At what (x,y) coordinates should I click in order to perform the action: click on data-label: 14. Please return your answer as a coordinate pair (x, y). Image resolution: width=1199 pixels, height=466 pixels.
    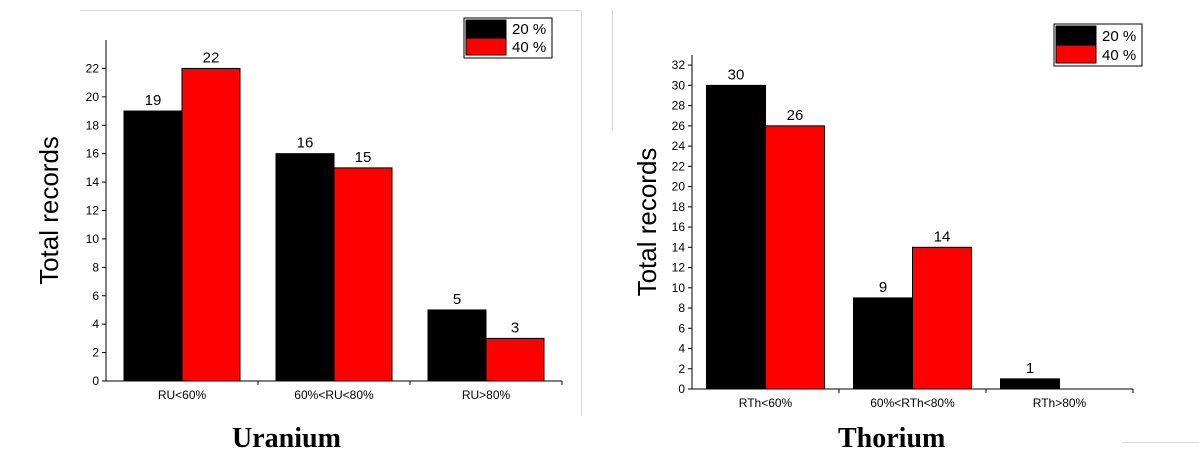
    Looking at the image, I should click on (942, 236).